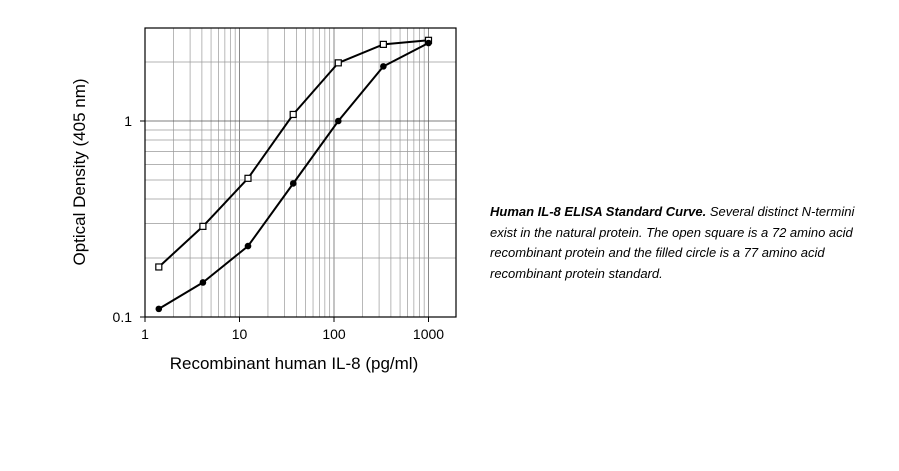 The height and width of the screenshot is (471, 899). I want to click on x-axis-label: Recombinant human IL-8 (pg/ml), so click(294, 363).